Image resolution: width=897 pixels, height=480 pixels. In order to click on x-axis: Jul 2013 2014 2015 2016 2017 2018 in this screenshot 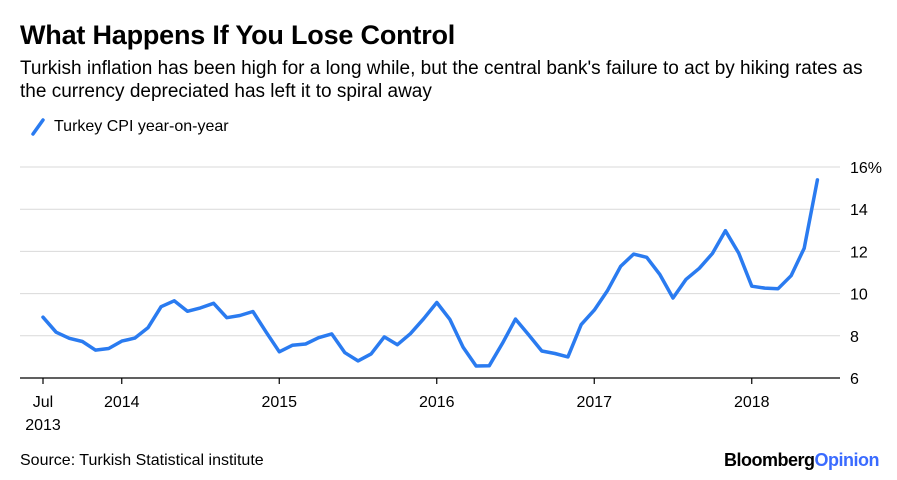, I will do `click(430, 405)`.